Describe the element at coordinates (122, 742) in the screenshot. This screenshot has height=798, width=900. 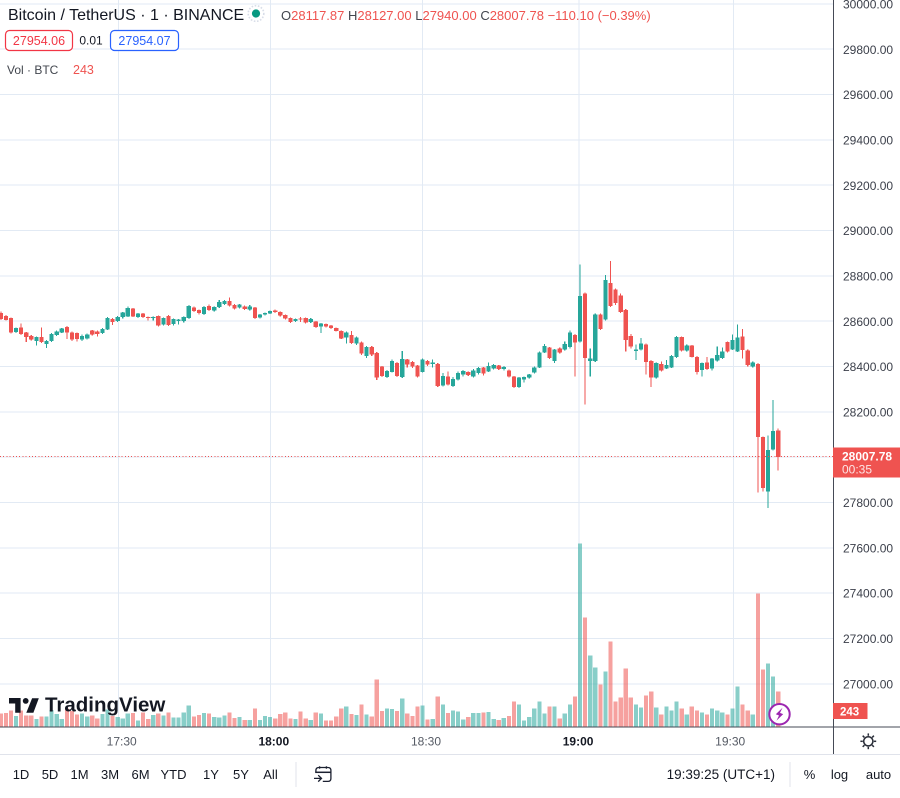
I see `svg-text: 17:30` at that location.